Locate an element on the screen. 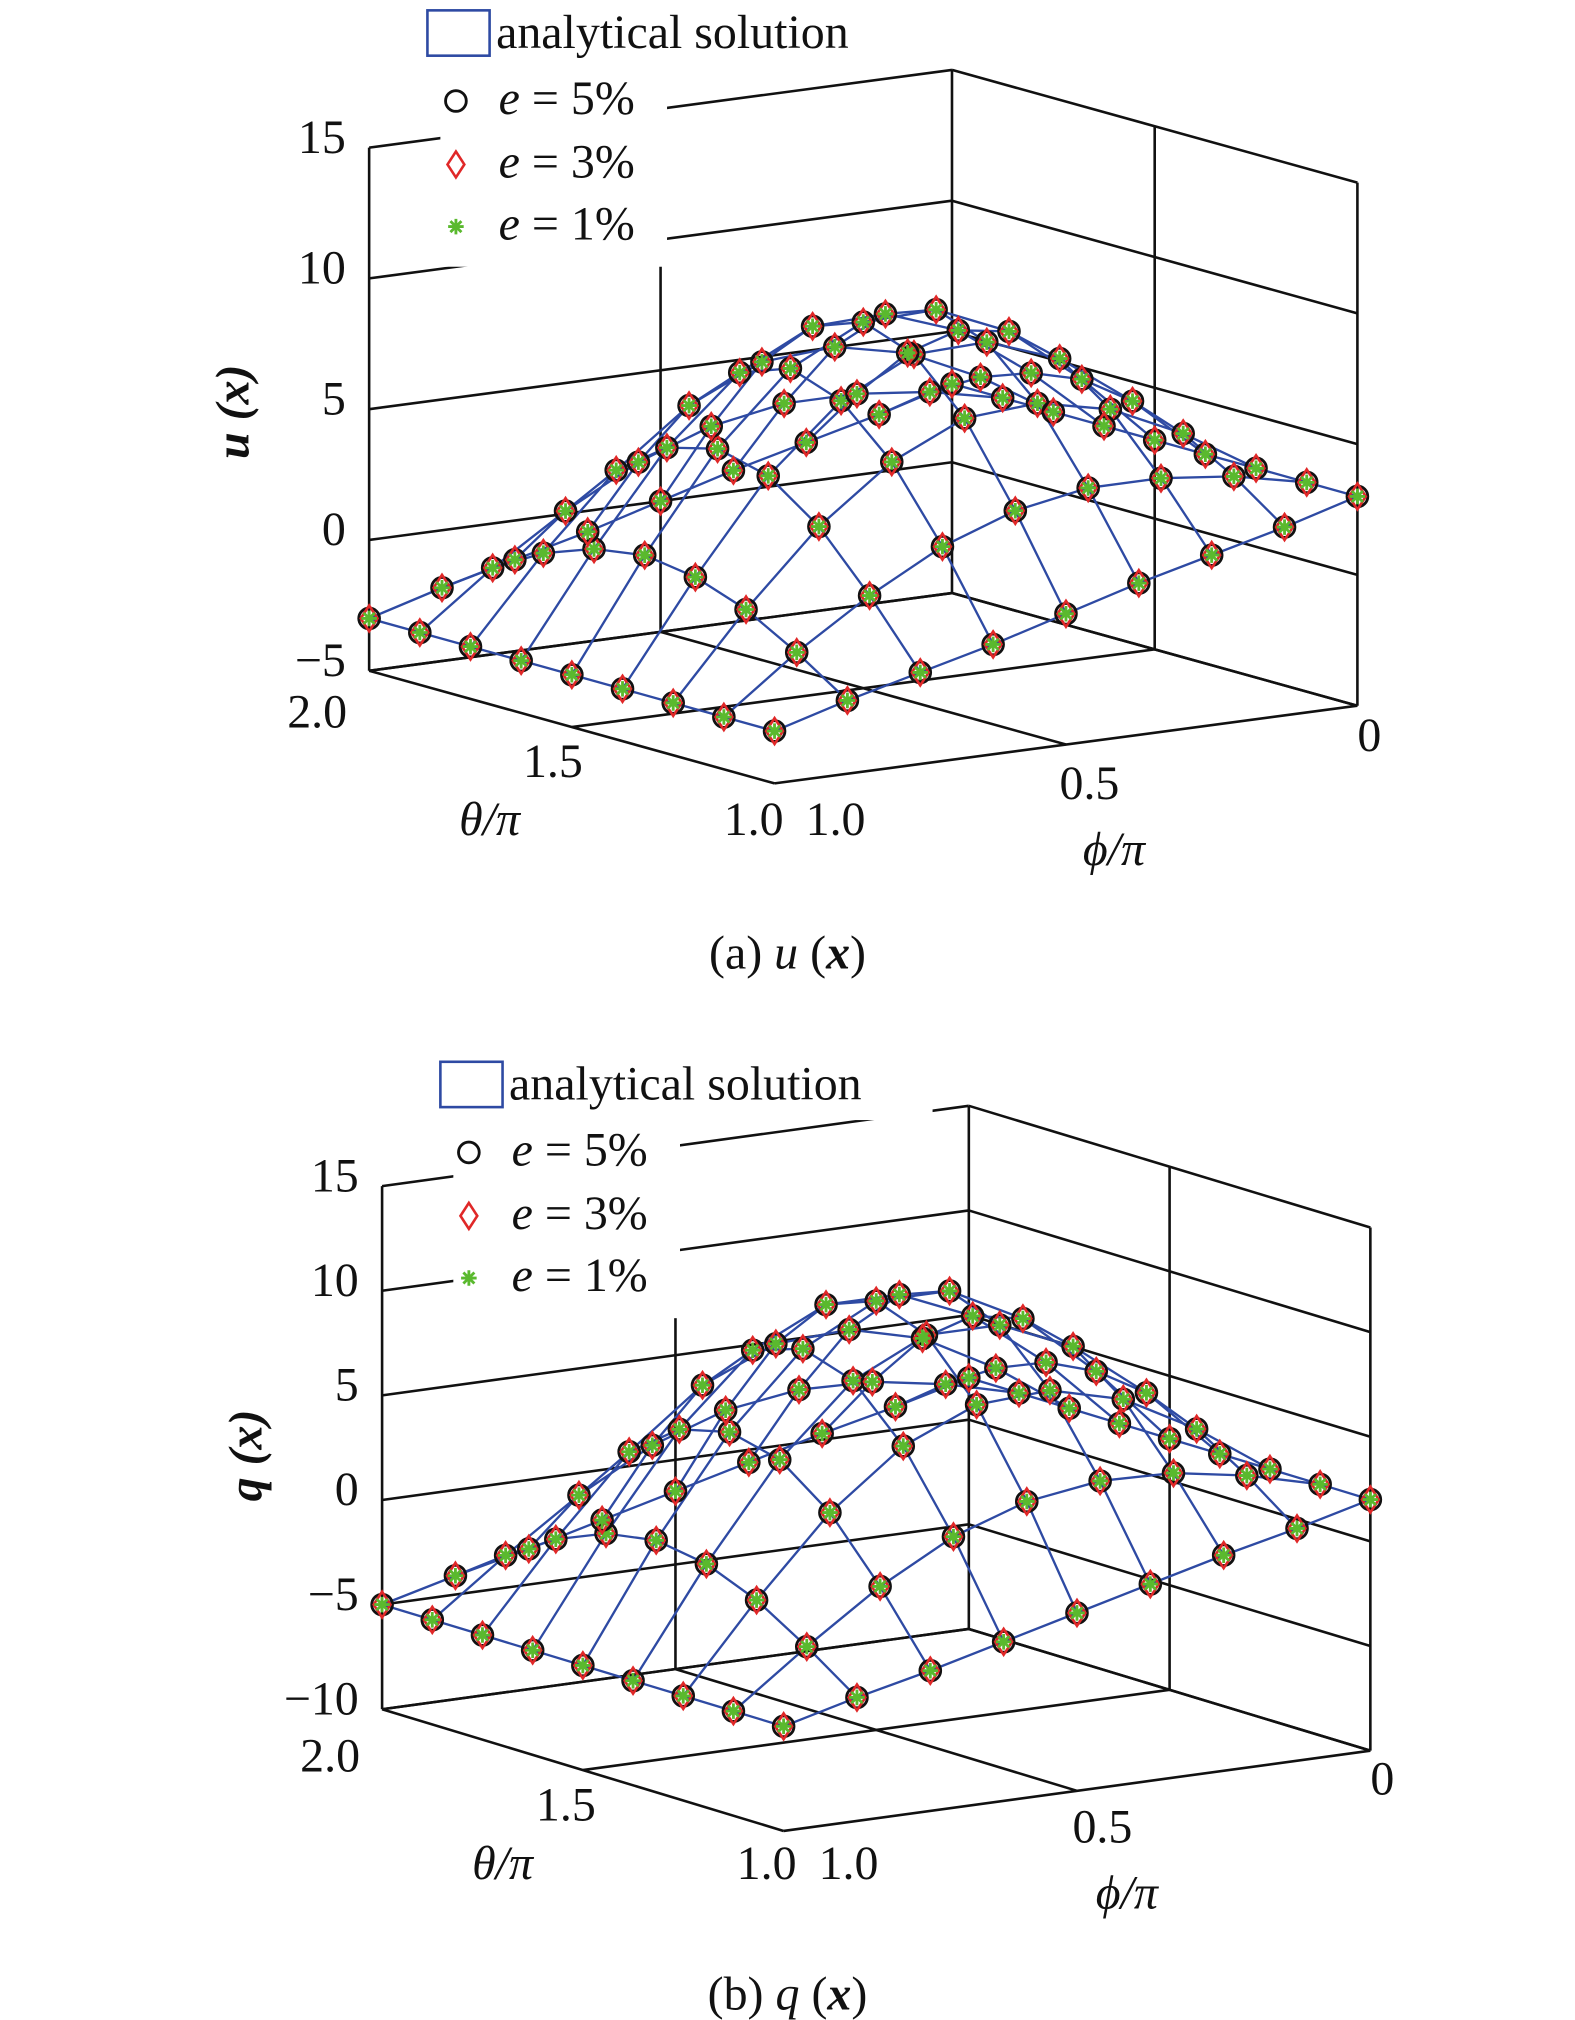  floor-gridline-phi is located at coordinates (876, 1730).